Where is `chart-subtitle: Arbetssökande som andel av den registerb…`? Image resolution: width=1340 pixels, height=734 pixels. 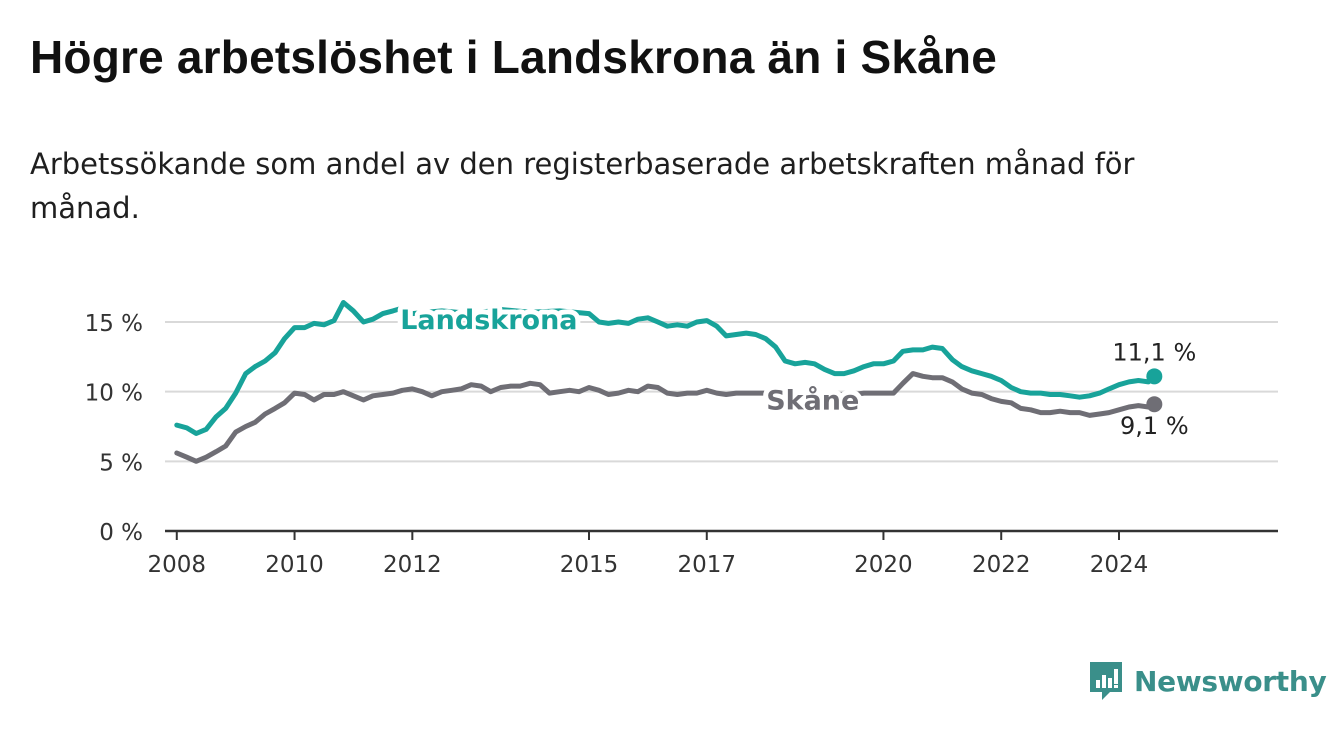
chart-subtitle: Arbetssökande som andel av den registerb… is located at coordinates (582, 186).